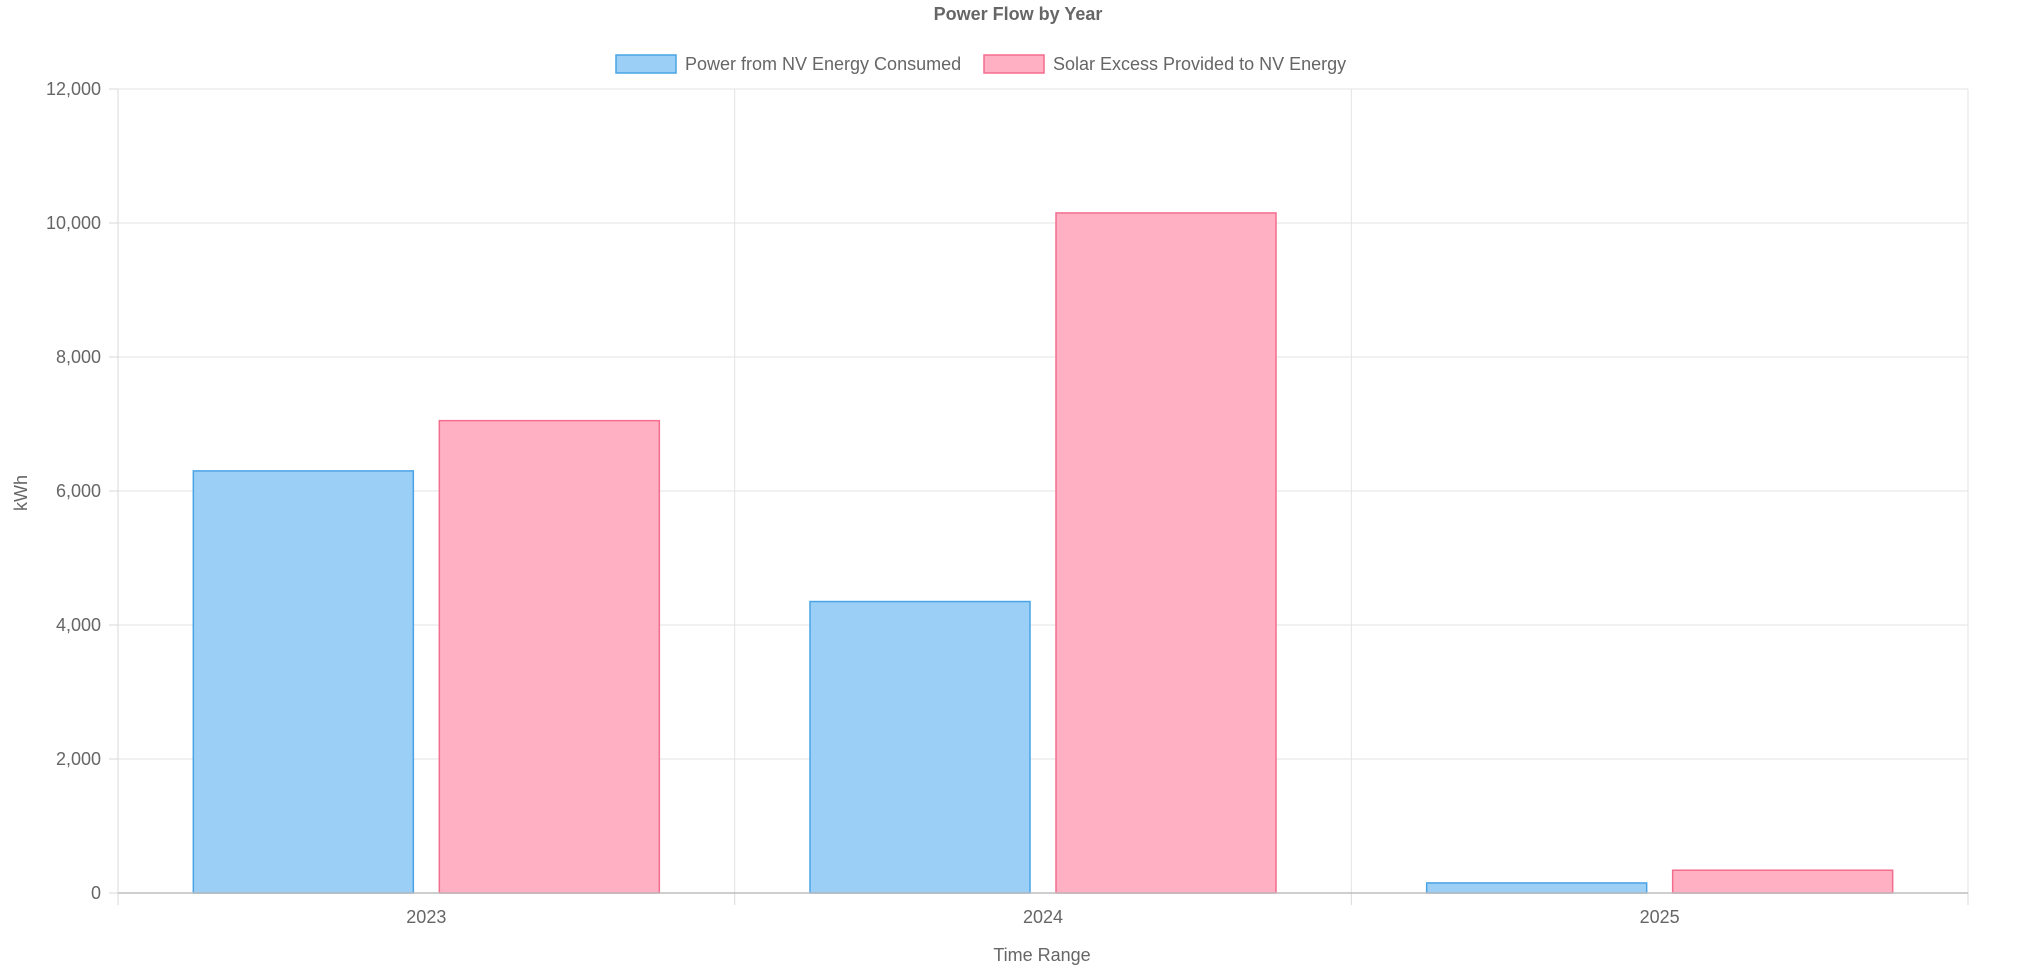  I want to click on legend-item-series-1: Power from NV Energy Consumed, so click(788, 64).